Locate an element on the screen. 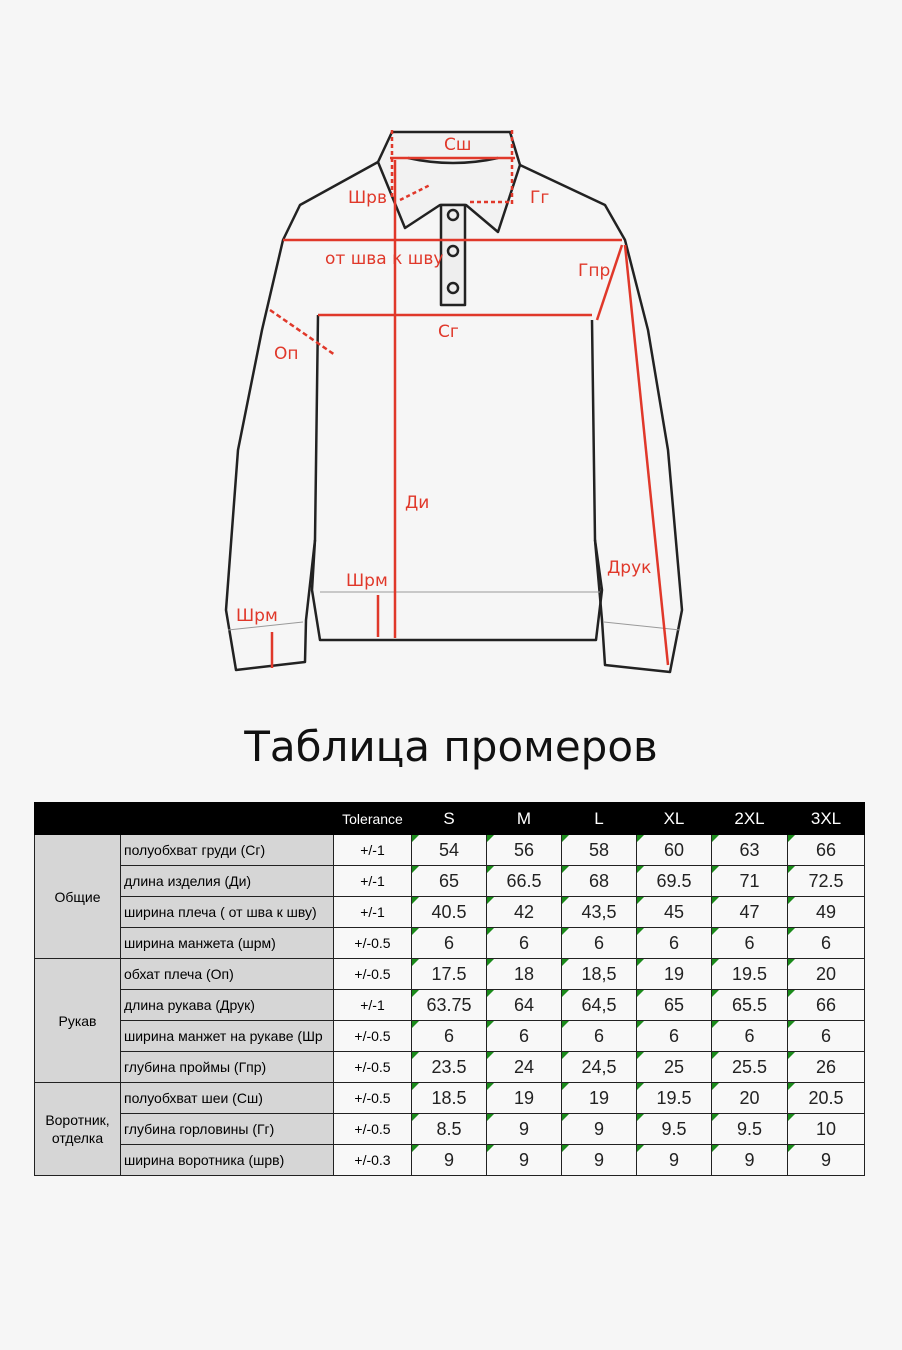  value-cell: 10 is located at coordinates (826, 1129).